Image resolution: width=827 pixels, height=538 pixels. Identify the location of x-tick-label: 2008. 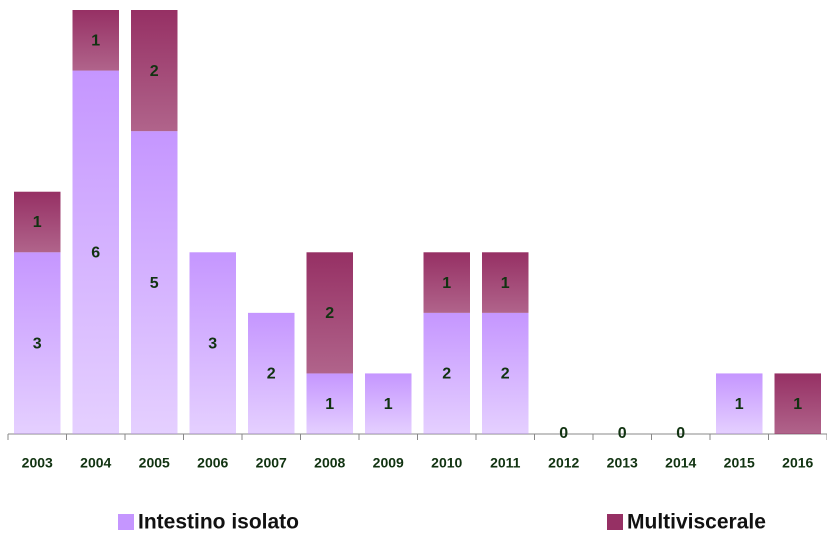
(329, 463).